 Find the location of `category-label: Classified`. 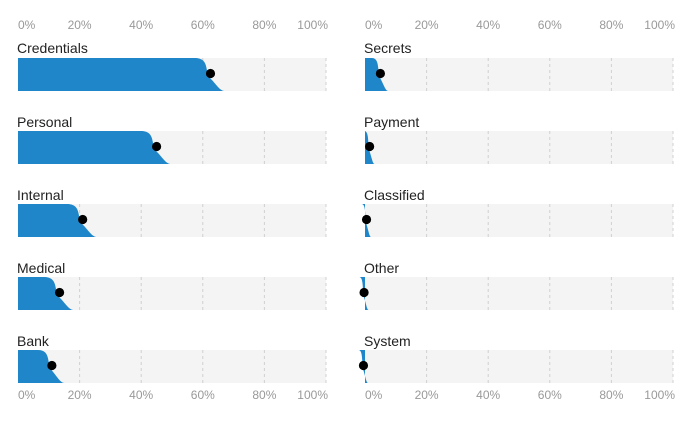

category-label: Classified is located at coordinates (394, 195).